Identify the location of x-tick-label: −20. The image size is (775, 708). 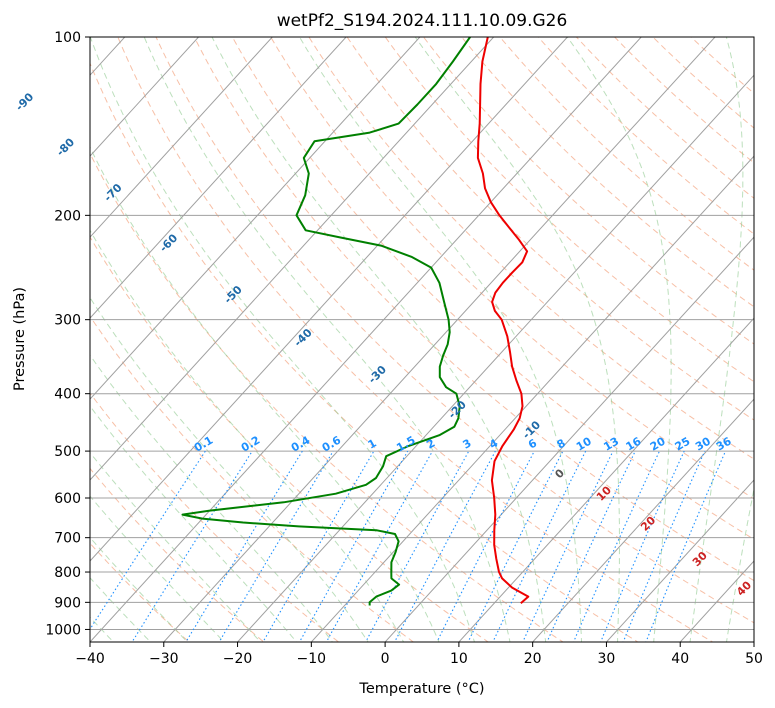
(238, 659).